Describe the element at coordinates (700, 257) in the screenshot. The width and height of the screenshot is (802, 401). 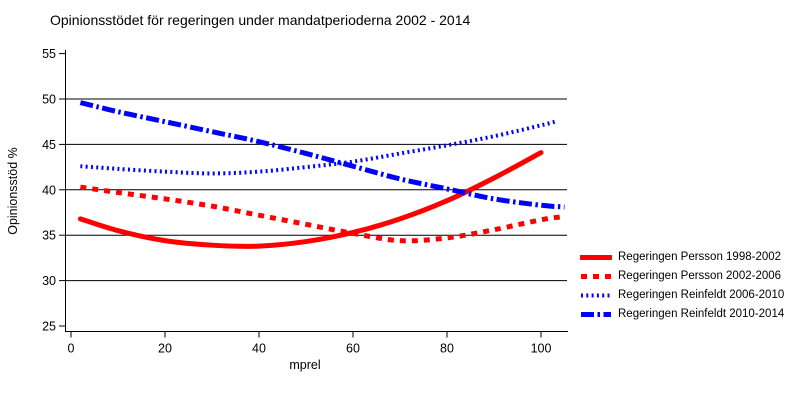
I see `legend-label: Regeringen Persson 1998-2002` at that location.